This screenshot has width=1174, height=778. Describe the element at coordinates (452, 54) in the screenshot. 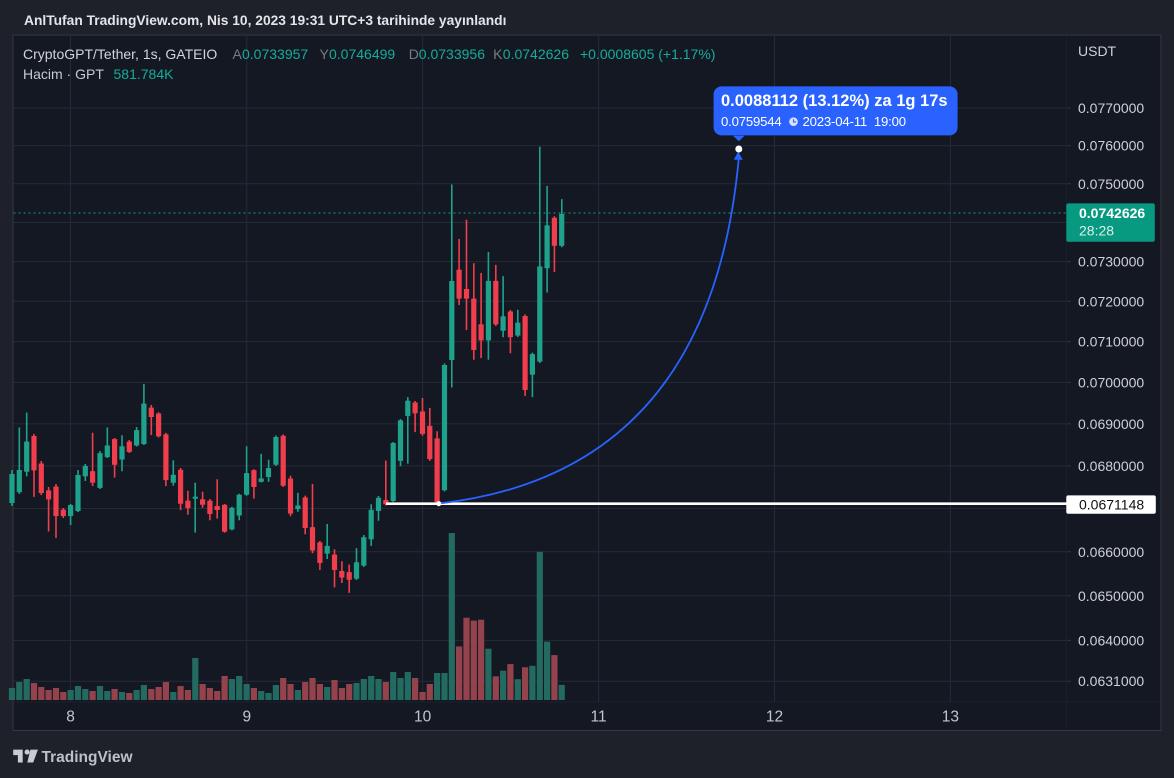

I see `svg-text: 0.0733956` at that location.